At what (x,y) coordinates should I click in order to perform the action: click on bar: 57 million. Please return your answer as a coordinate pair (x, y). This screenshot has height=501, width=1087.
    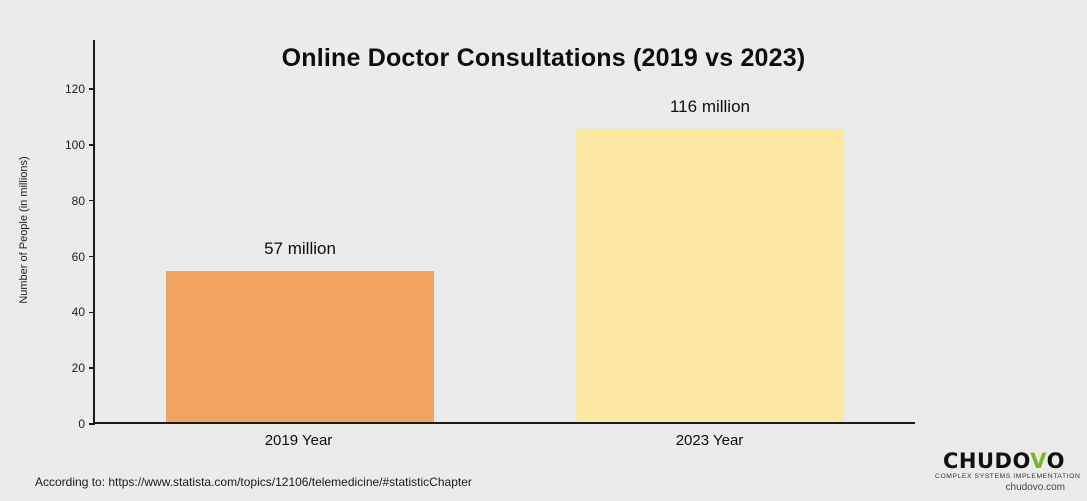
    Looking at the image, I should click on (300, 330).